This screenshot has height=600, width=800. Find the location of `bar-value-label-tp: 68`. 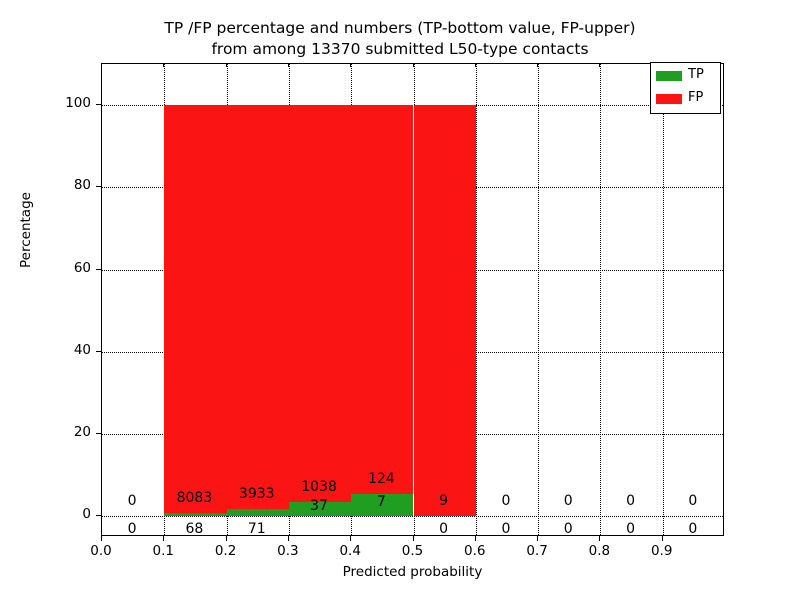

bar-value-label-tp: 68 is located at coordinates (194, 529).